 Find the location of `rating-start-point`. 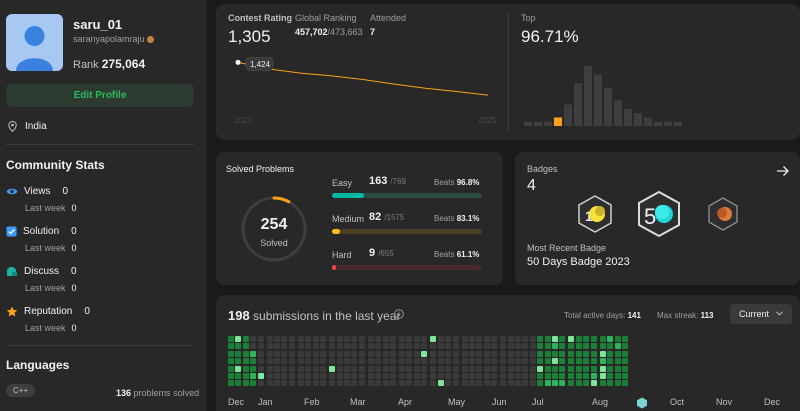

rating-start-point is located at coordinates (238, 62).